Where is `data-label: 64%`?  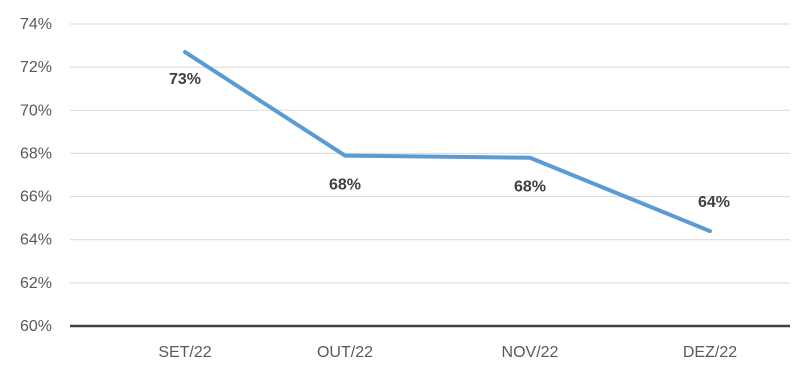
data-label: 64% is located at coordinates (714, 202).